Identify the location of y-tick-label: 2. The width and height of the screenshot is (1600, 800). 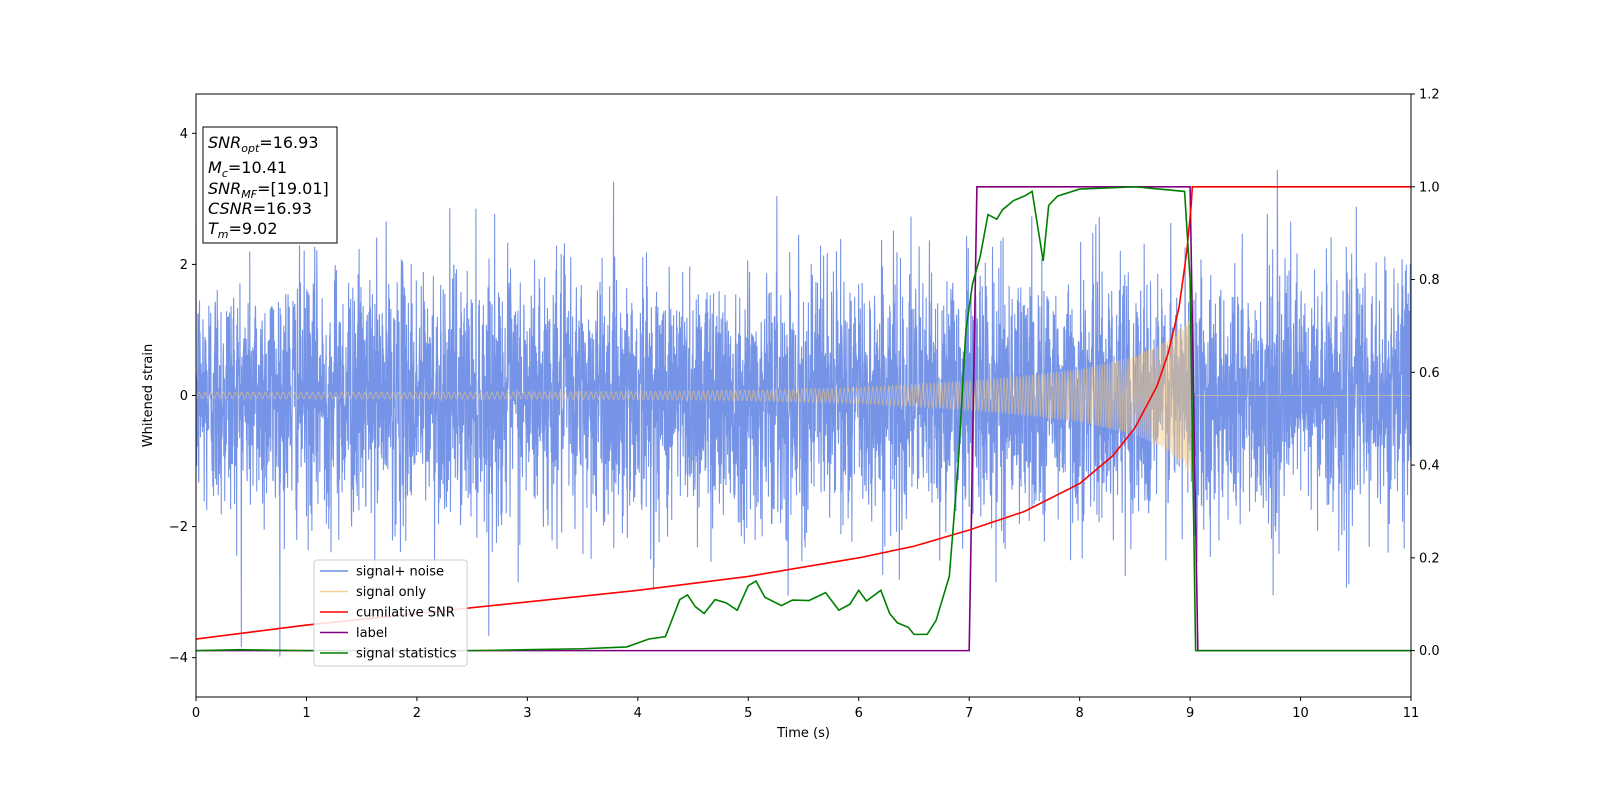
(184, 265).